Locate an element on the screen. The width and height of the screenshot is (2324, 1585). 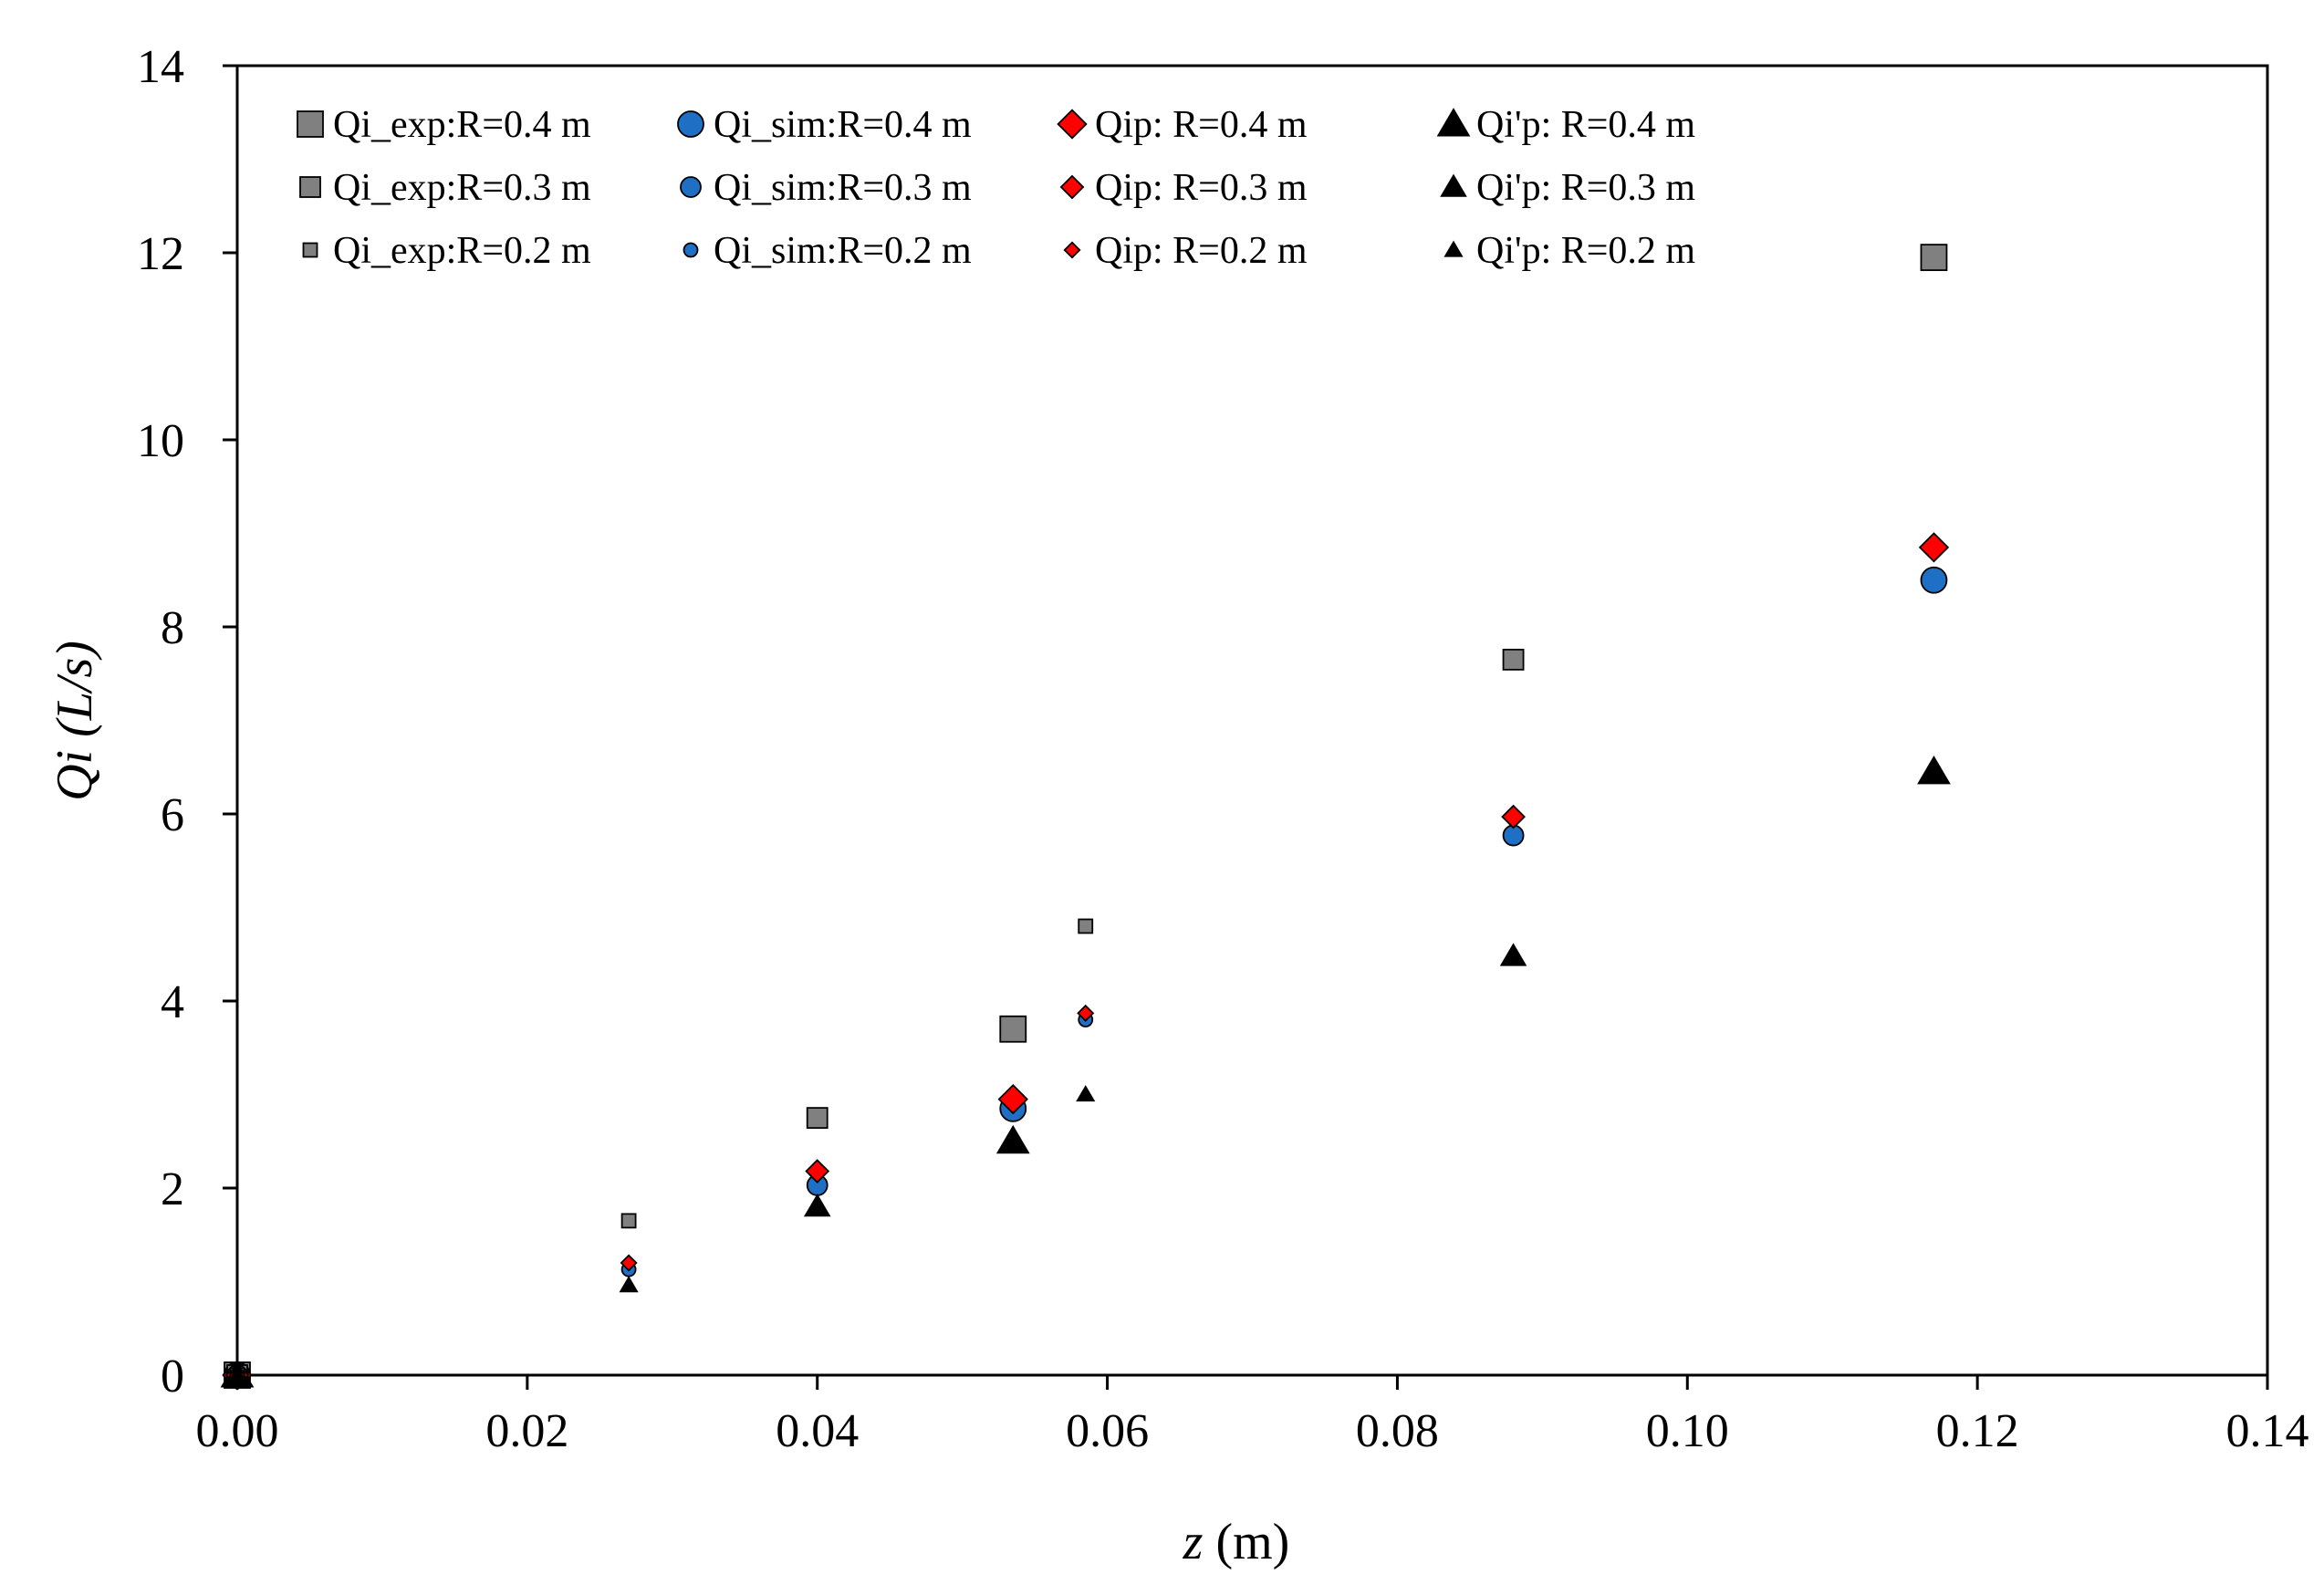
legend-label: Qi_exp:R=0.3 m is located at coordinates (462, 188).